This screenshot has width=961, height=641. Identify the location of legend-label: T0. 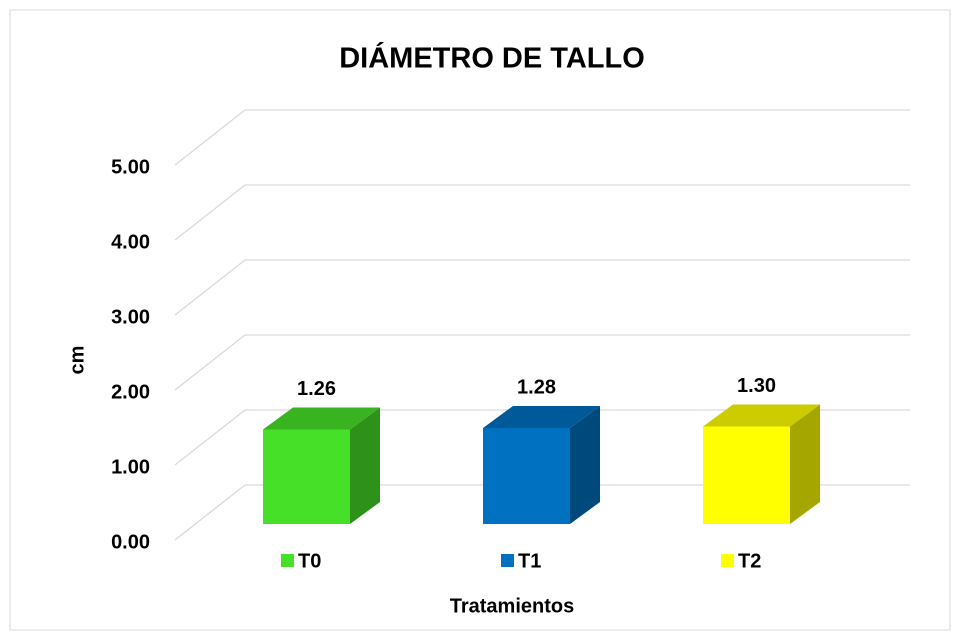
(309, 561).